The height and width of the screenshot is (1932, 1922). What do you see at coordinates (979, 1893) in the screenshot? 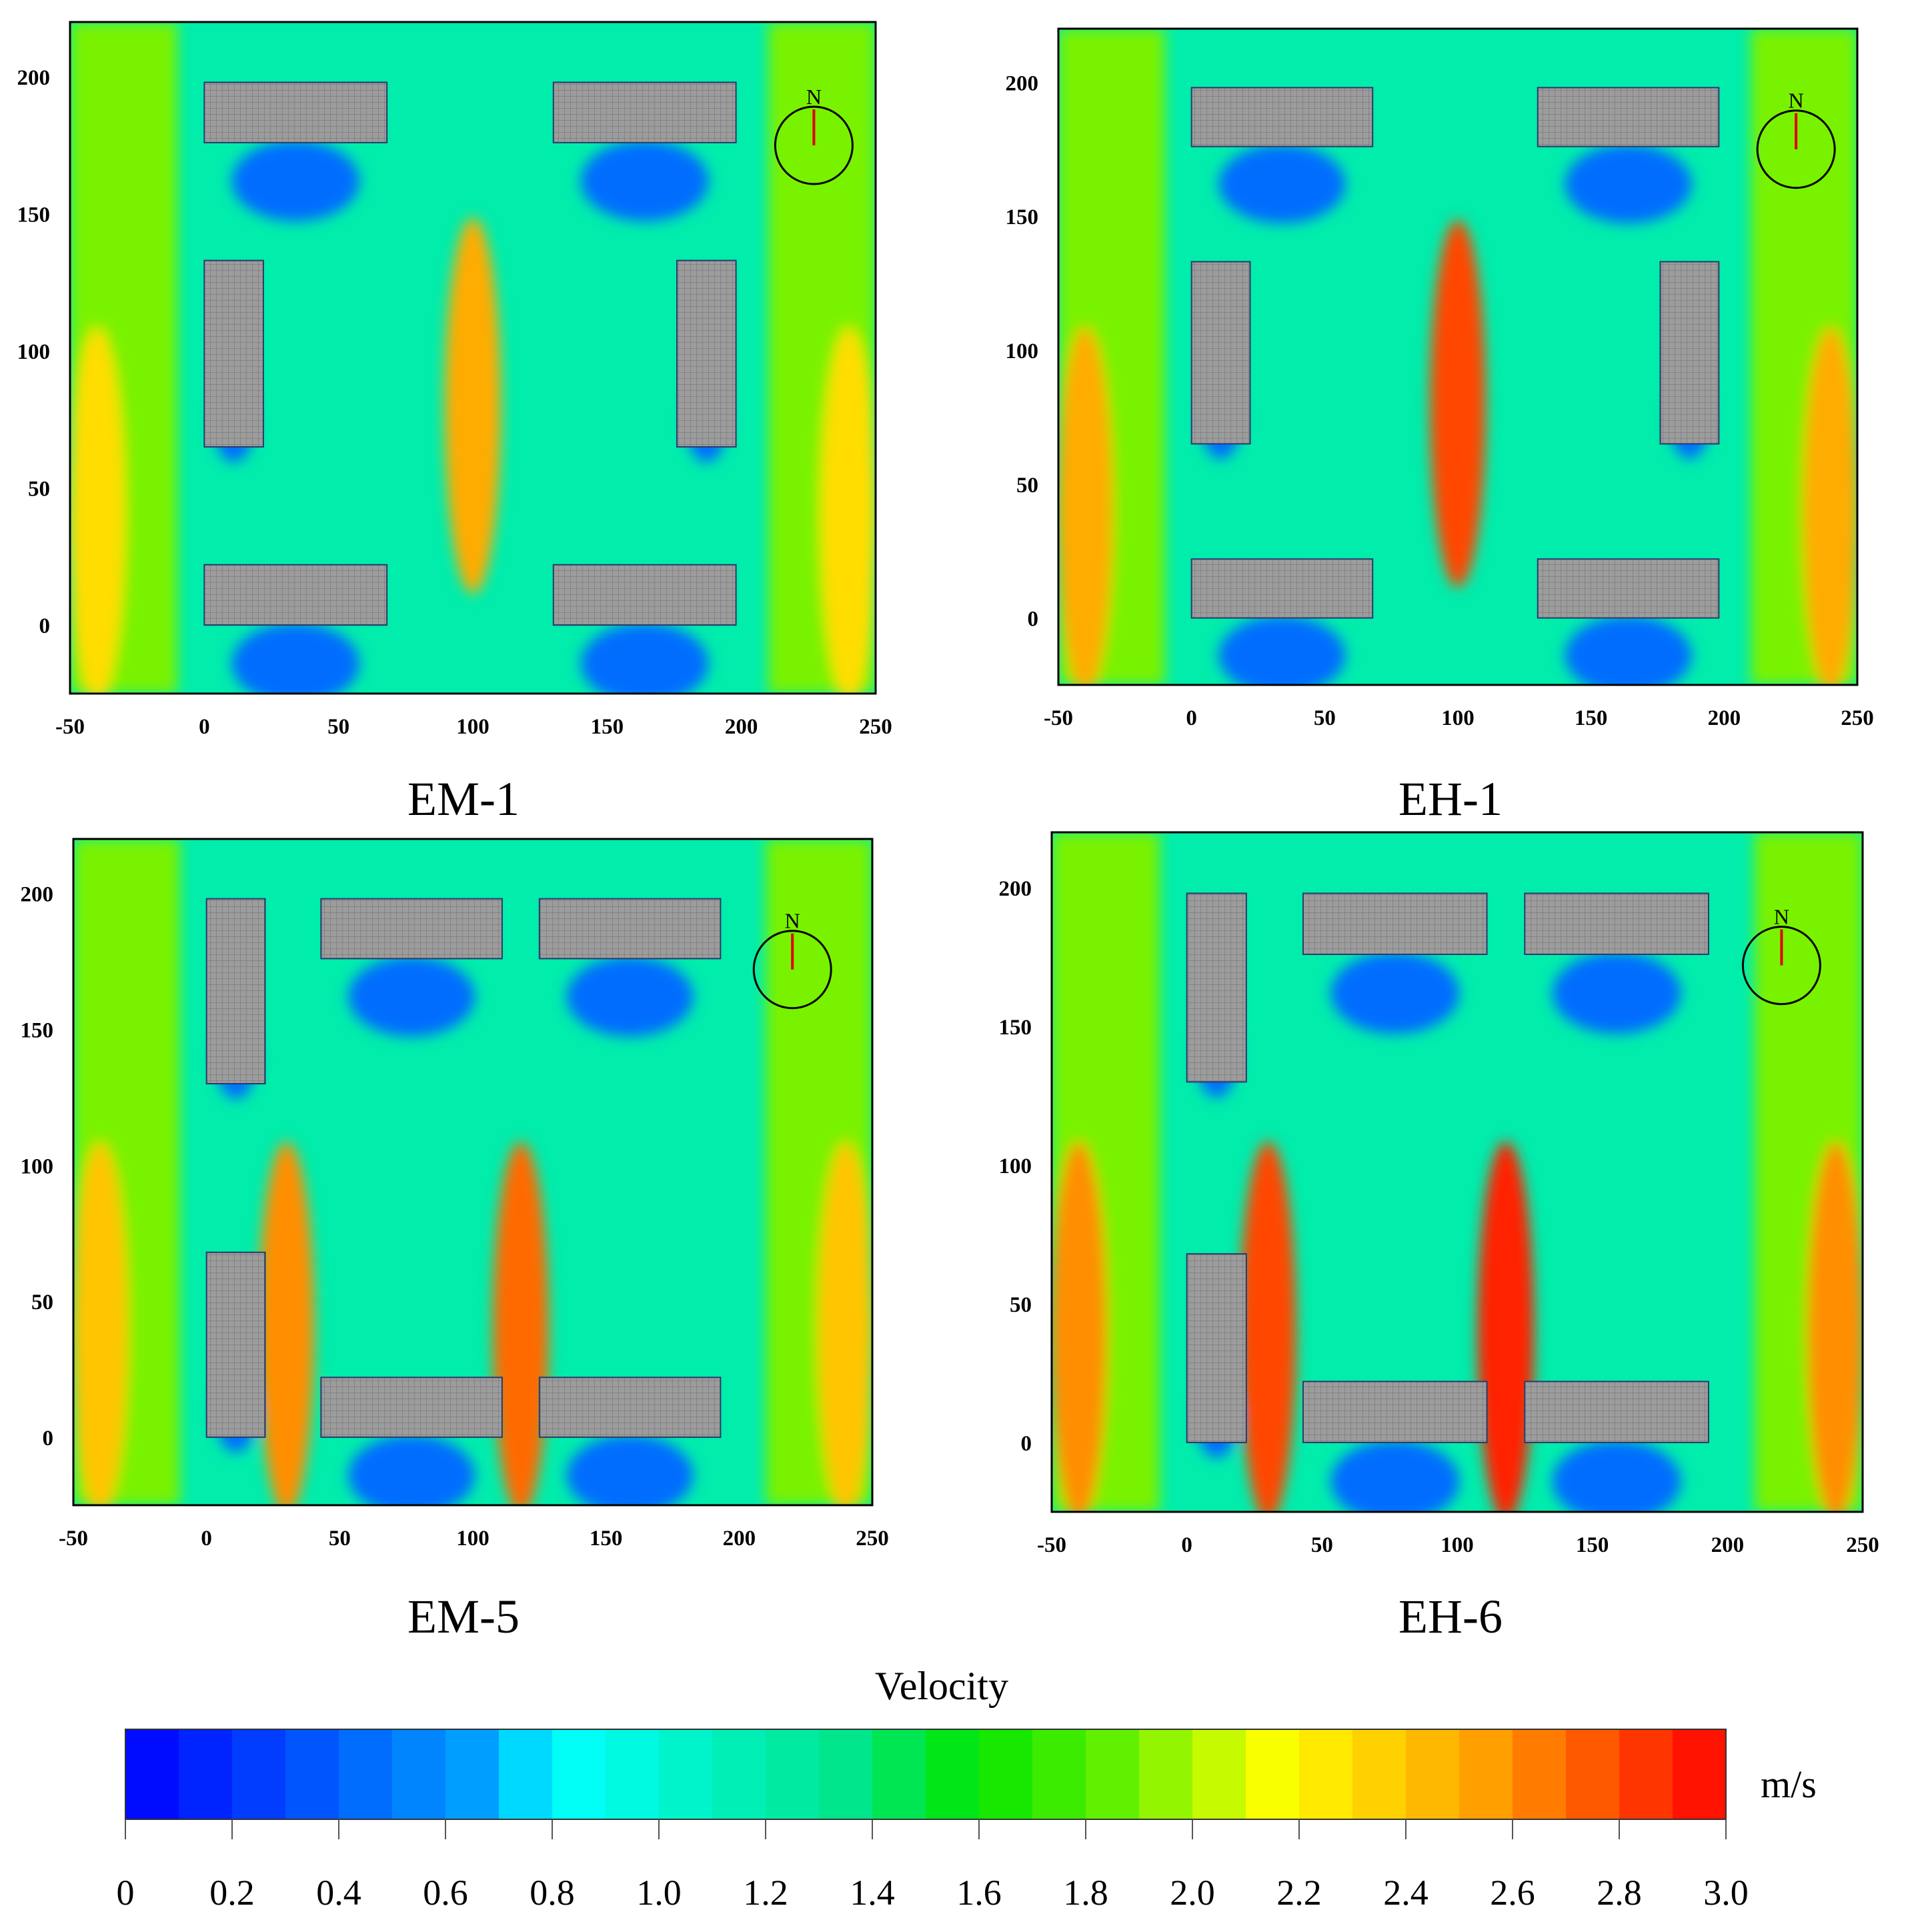
I see `colorbar-tick-label: 1.6` at bounding box center [979, 1893].